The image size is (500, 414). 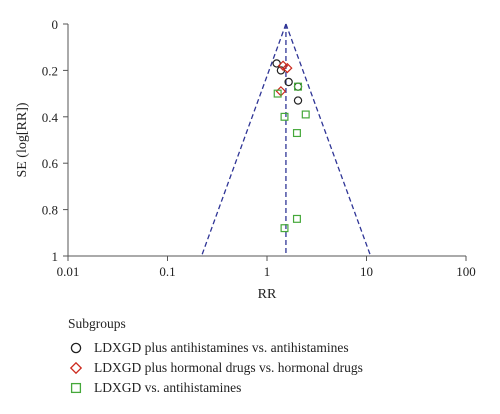 I want to click on y-tick-label: 0, so click(x=55, y=24).